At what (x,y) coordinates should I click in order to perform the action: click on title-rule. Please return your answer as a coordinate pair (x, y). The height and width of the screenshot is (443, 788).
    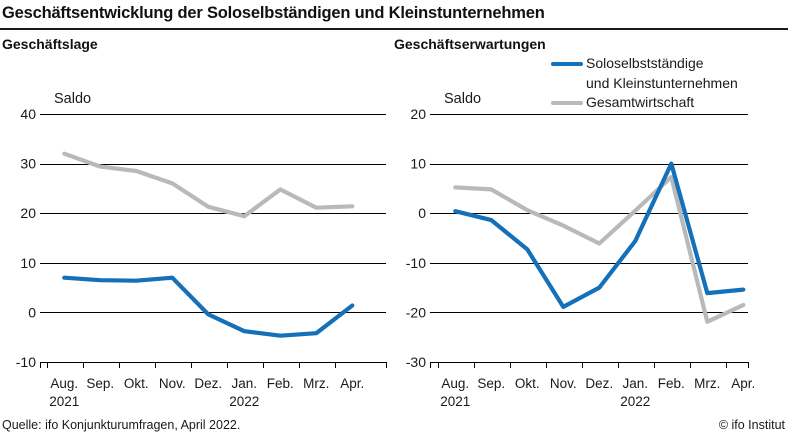
    Looking at the image, I should click on (394, 29).